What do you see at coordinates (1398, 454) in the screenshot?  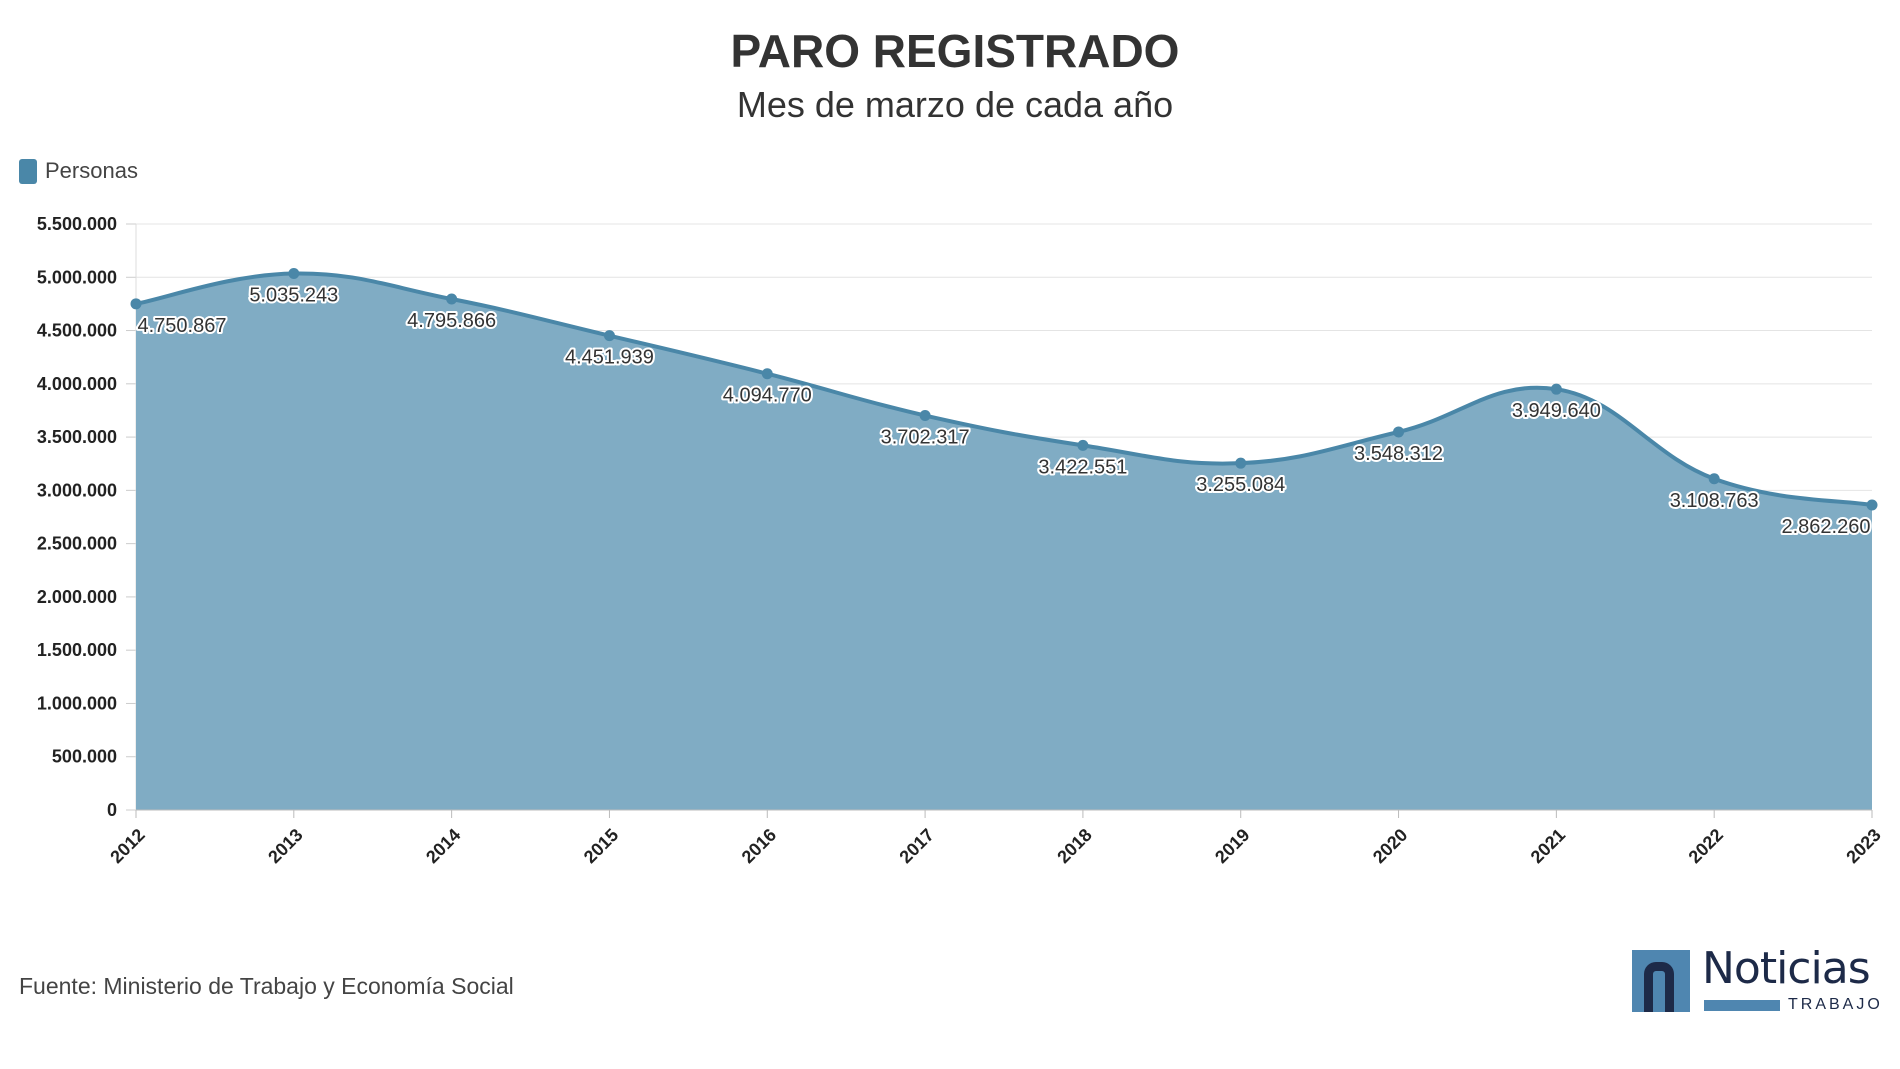 I see `data-label: 3.548.312` at bounding box center [1398, 454].